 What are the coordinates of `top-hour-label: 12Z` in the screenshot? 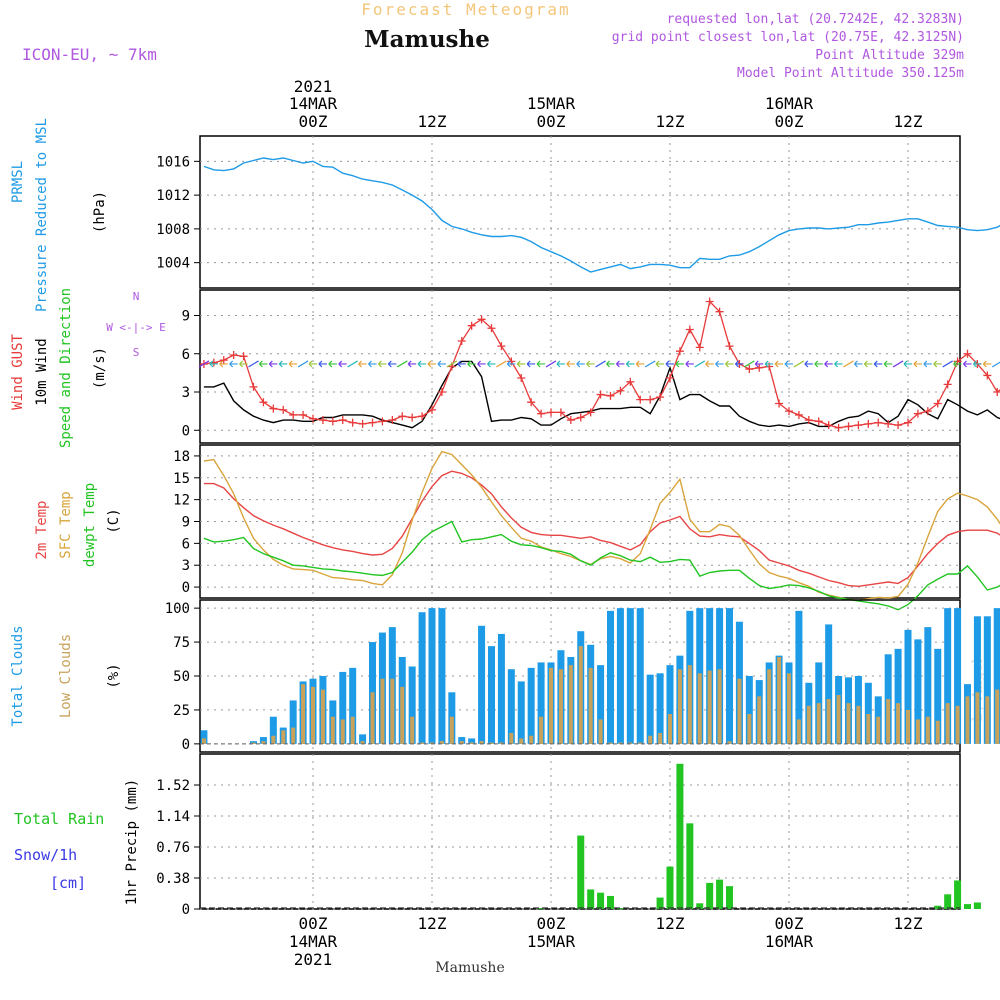 It's located at (670, 121).